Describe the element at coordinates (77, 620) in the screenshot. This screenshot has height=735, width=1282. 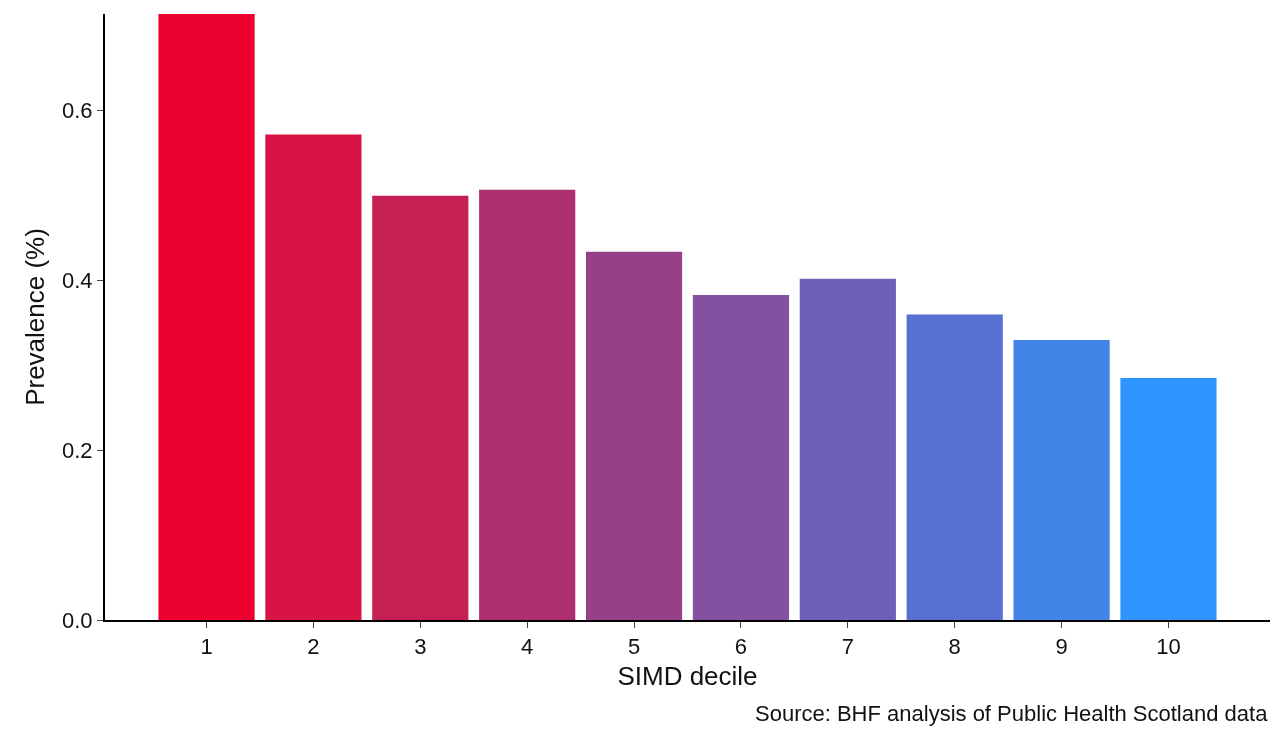
I see `y-tick-label: 0.0` at that location.